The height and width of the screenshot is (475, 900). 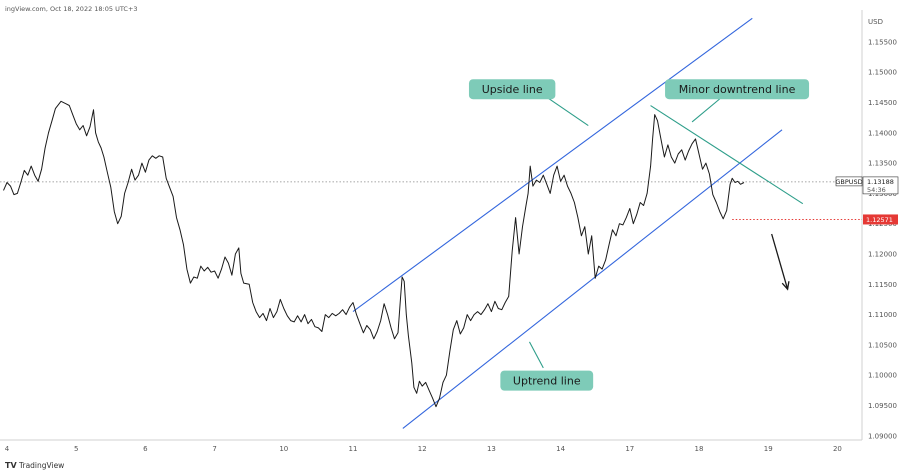 What do you see at coordinates (876, 190) in the screenshot?
I see `countdown-value: 54:36` at bounding box center [876, 190].